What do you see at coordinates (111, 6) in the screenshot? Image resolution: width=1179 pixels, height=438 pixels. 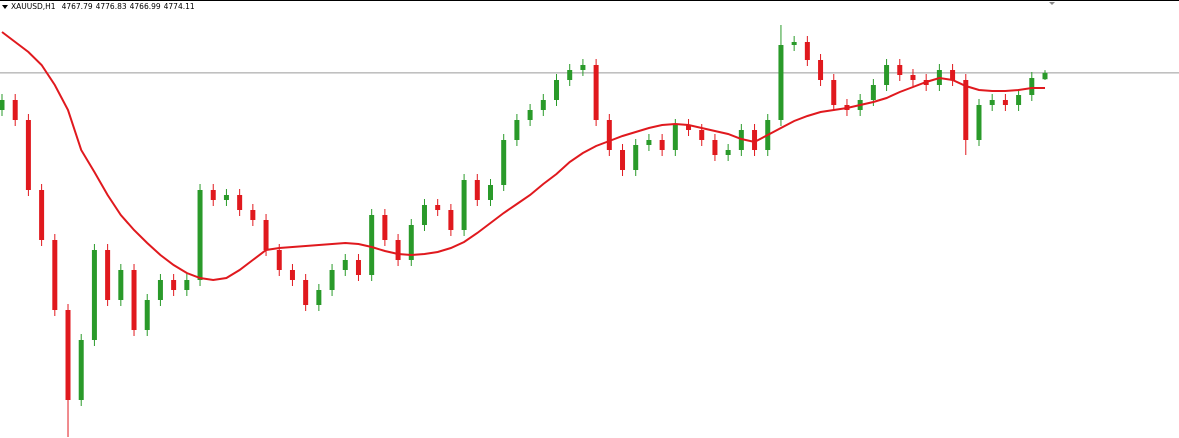 I see `last-high: 4776.83` at bounding box center [111, 6].